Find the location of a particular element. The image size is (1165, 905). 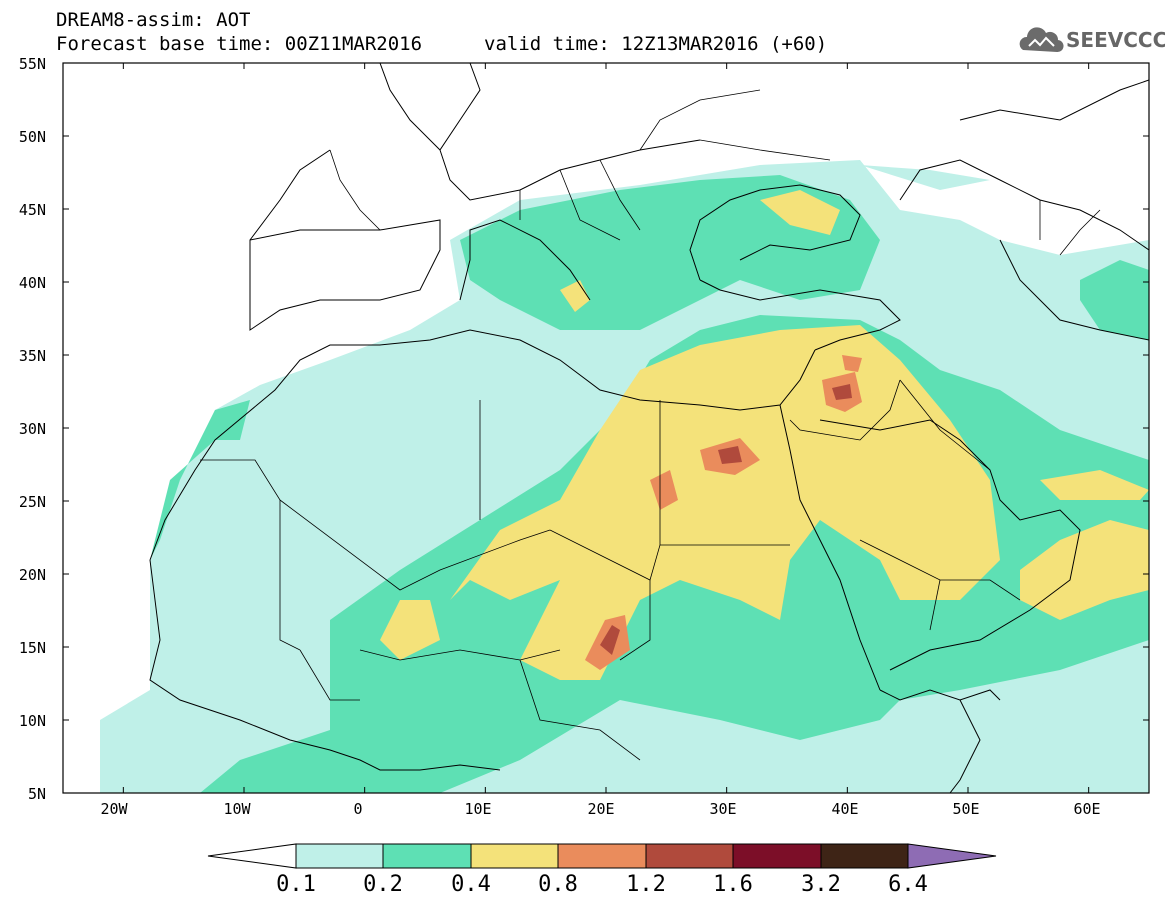

colorbar-label: 0.4 is located at coordinates (471, 884).